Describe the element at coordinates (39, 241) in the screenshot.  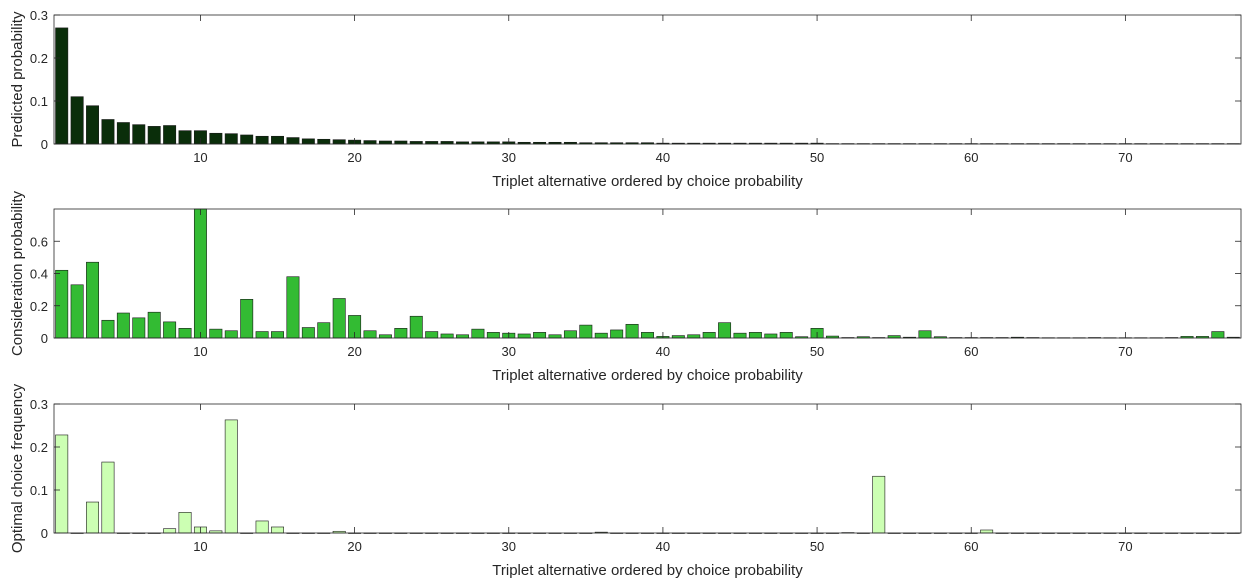
I see `y-tick-label: 0.6` at that location.